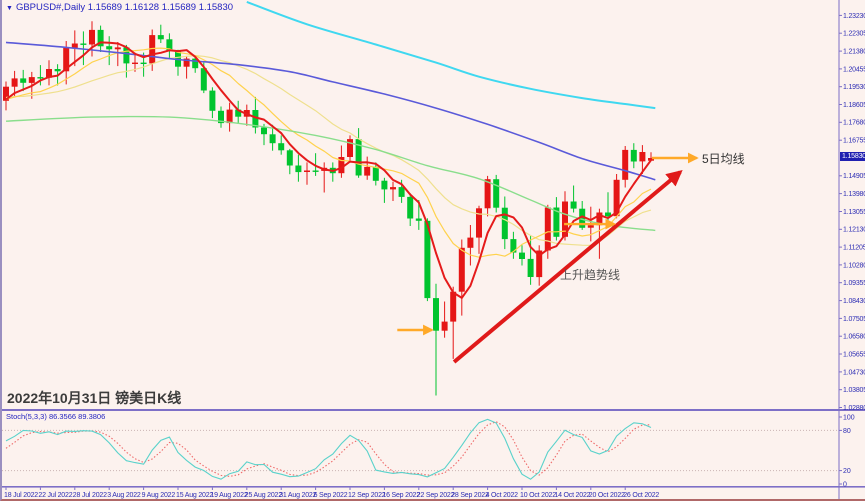 The width and height of the screenshot is (865, 501). Describe the element at coordinates (470, 495) in the screenshot. I see `date-axis-label: 28 Sep 2022` at that location.